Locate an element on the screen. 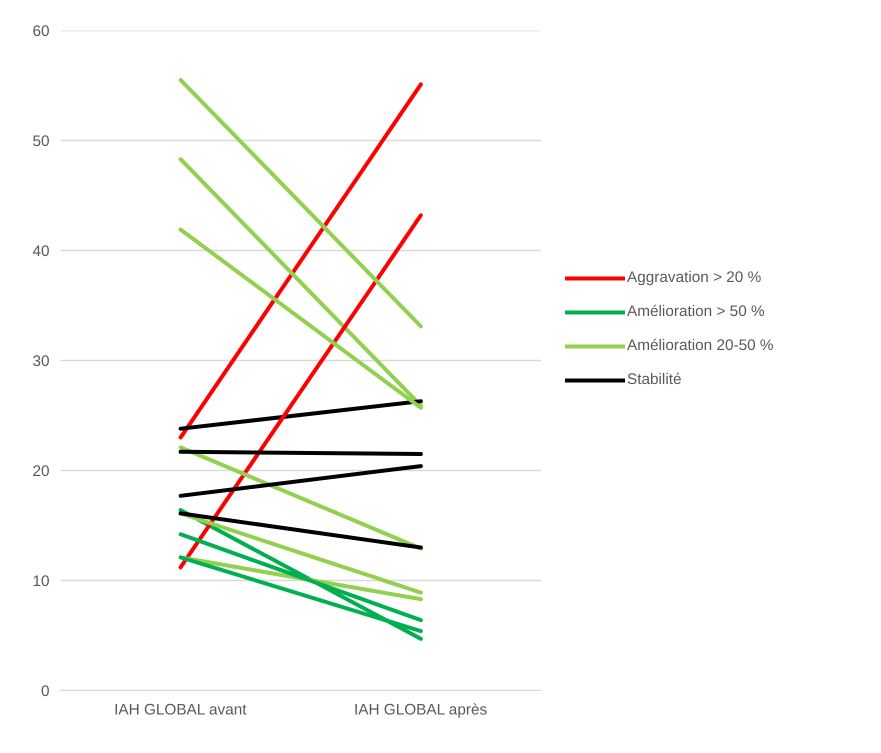 Image resolution: width=881 pixels, height=753 pixels. x-tick-label: IAH GLOBAL avant is located at coordinates (181, 710).